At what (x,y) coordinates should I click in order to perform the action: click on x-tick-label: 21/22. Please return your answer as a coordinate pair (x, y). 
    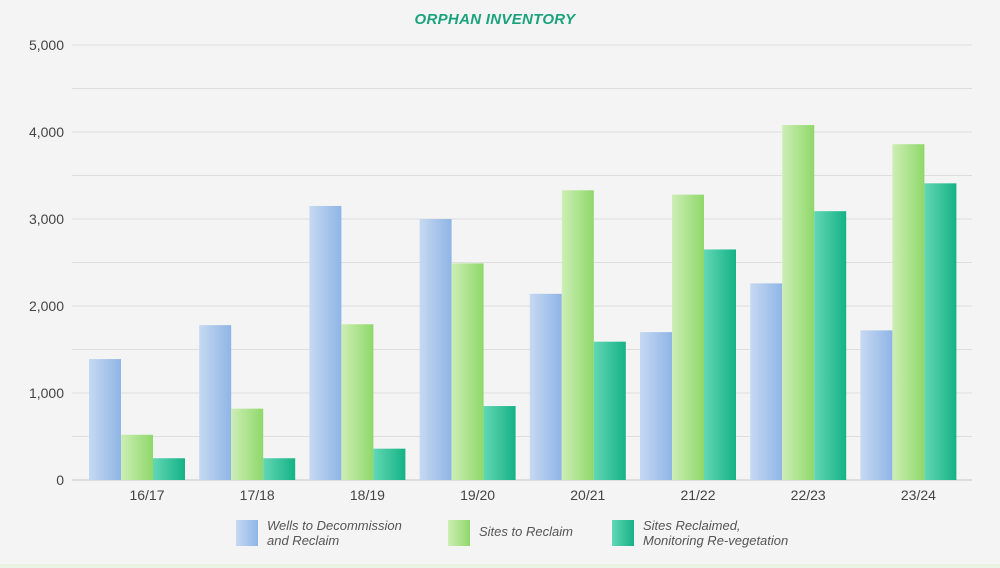
    Looking at the image, I should click on (697, 495).